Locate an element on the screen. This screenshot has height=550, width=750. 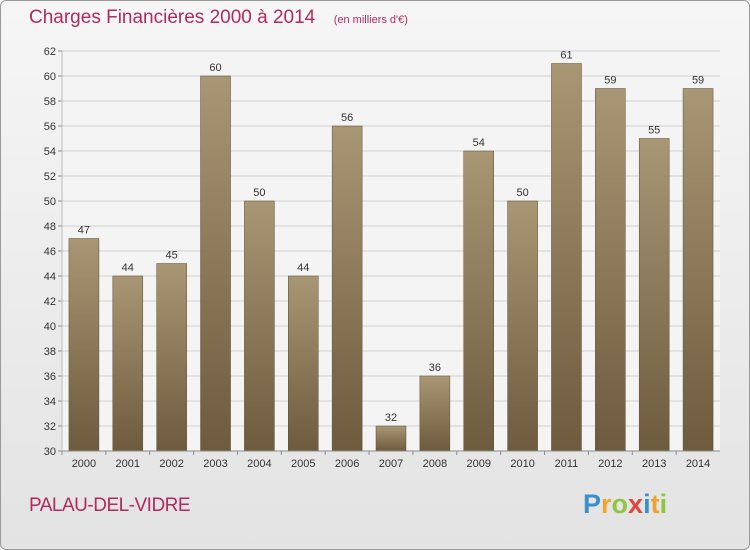
chart-subtitle: (en milliers d'€) is located at coordinates (370, 20).